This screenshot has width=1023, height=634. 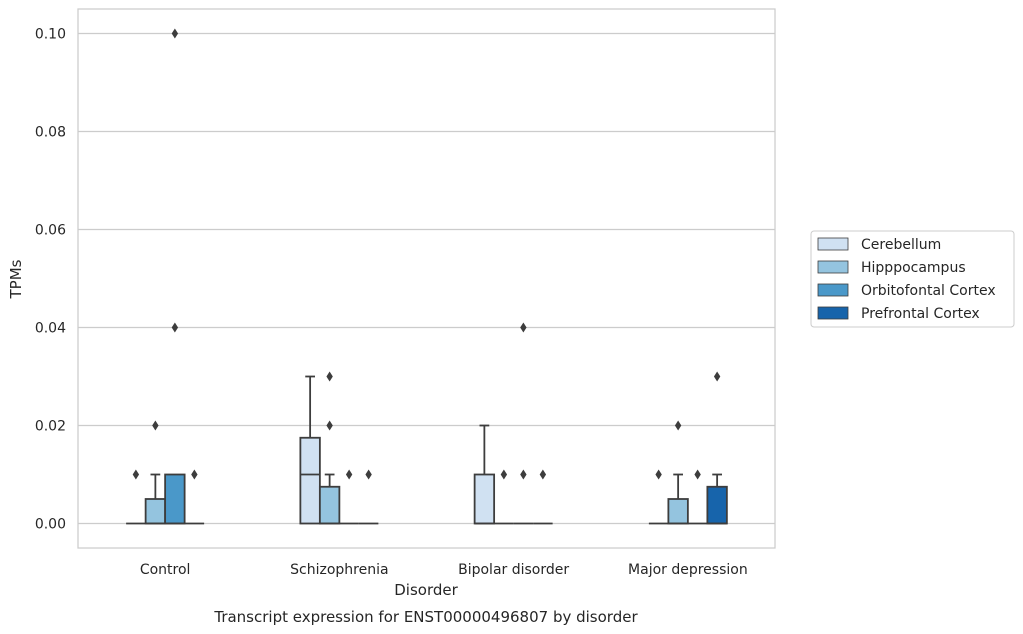 I want to click on y-tick-label: 0.00, so click(x=50, y=525).